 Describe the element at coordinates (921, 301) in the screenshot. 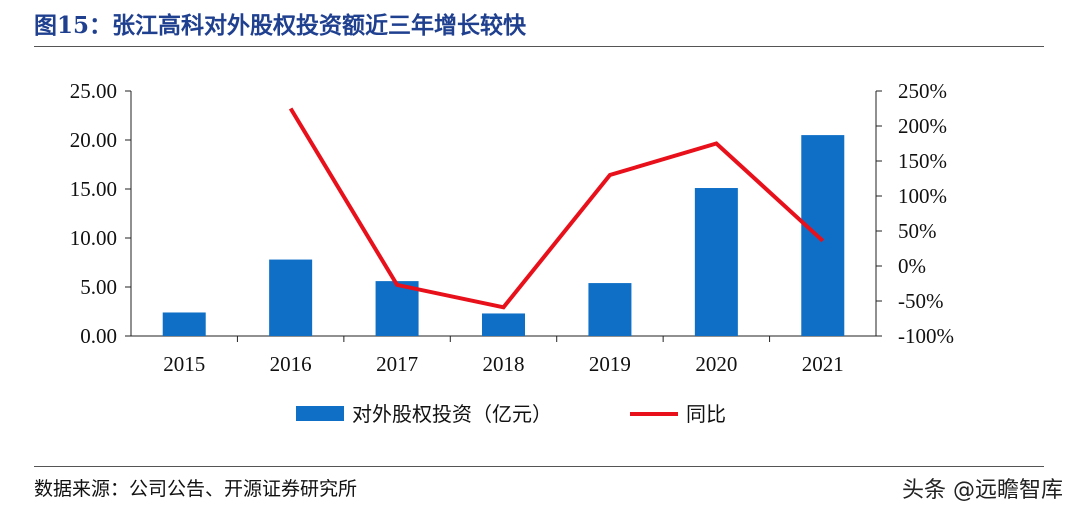

I see `right-tick-label: -50%` at that location.